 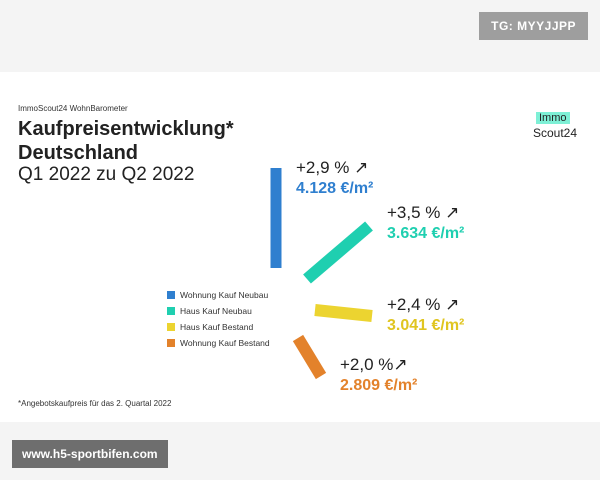 I want to click on logo-top: Immo, so click(x=553, y=118).